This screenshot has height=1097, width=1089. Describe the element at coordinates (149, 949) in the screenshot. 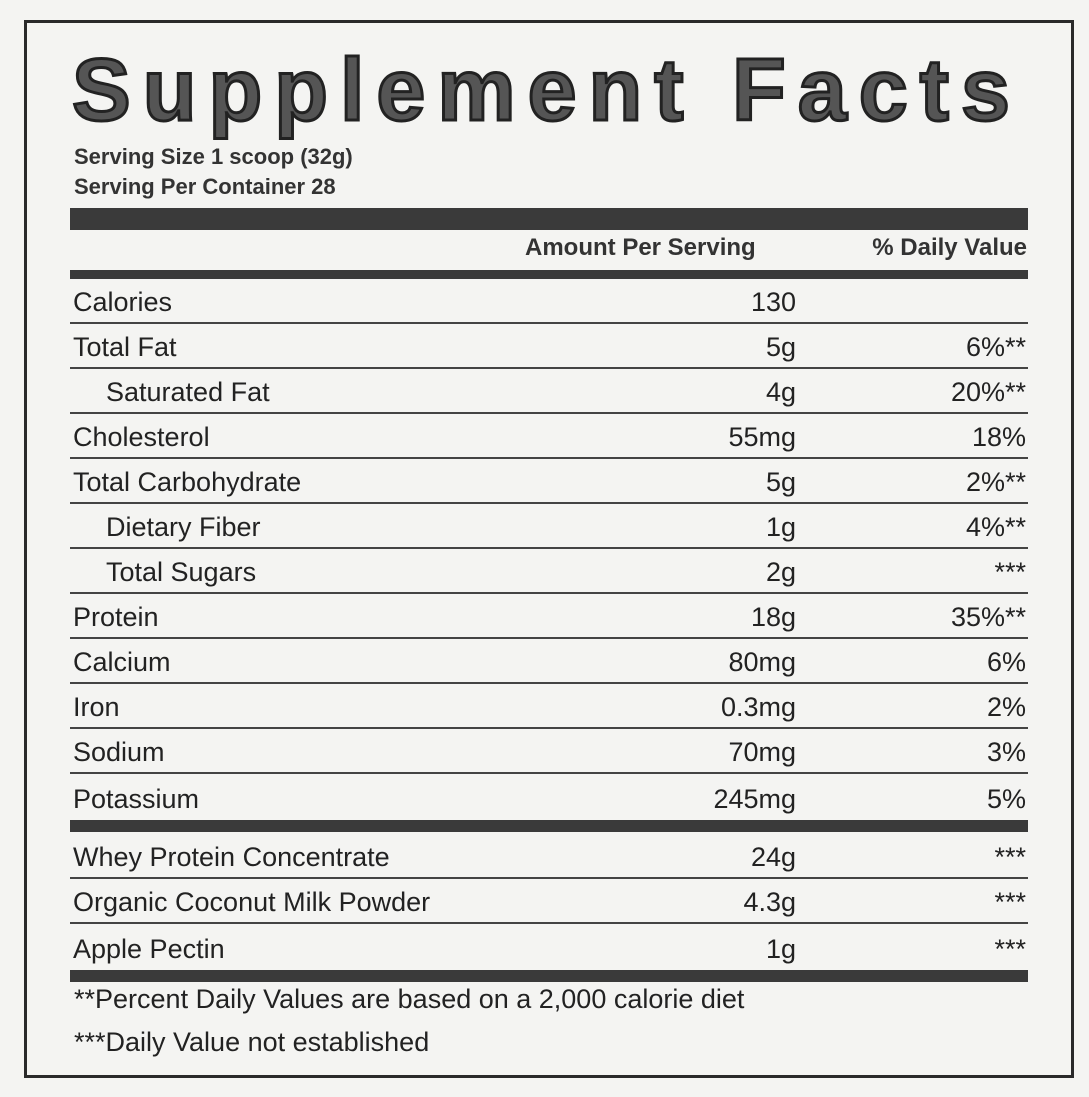

I see `nutrient-label: Apple Pectin` at that location.